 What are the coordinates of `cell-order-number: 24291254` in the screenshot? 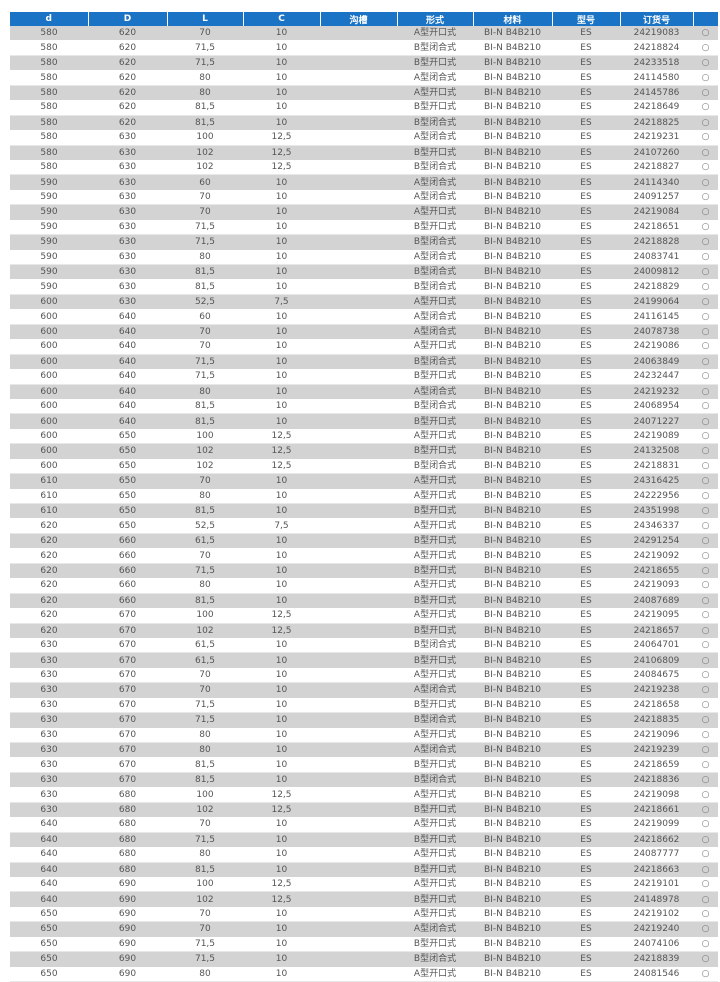 It's located at (656, 541).